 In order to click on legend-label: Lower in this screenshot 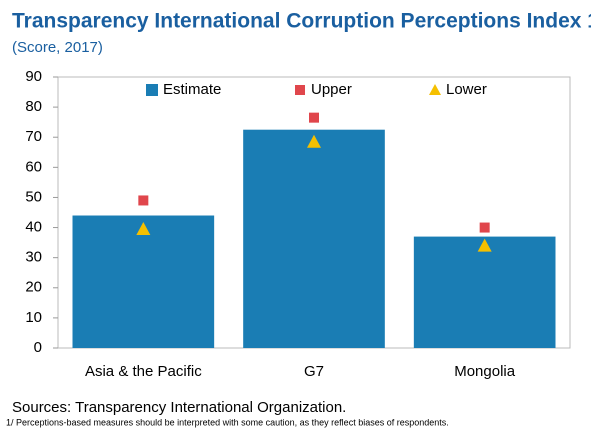, I will do `click(466, 89)`.